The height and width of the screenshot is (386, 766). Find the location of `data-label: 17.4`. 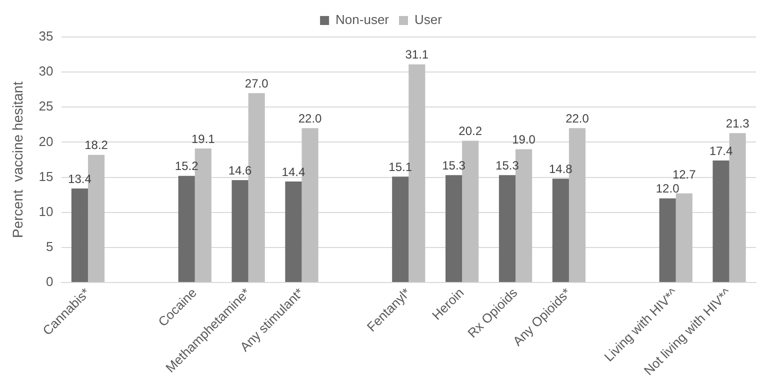

data-label: 17.4 is located at coordinates (721, 151).